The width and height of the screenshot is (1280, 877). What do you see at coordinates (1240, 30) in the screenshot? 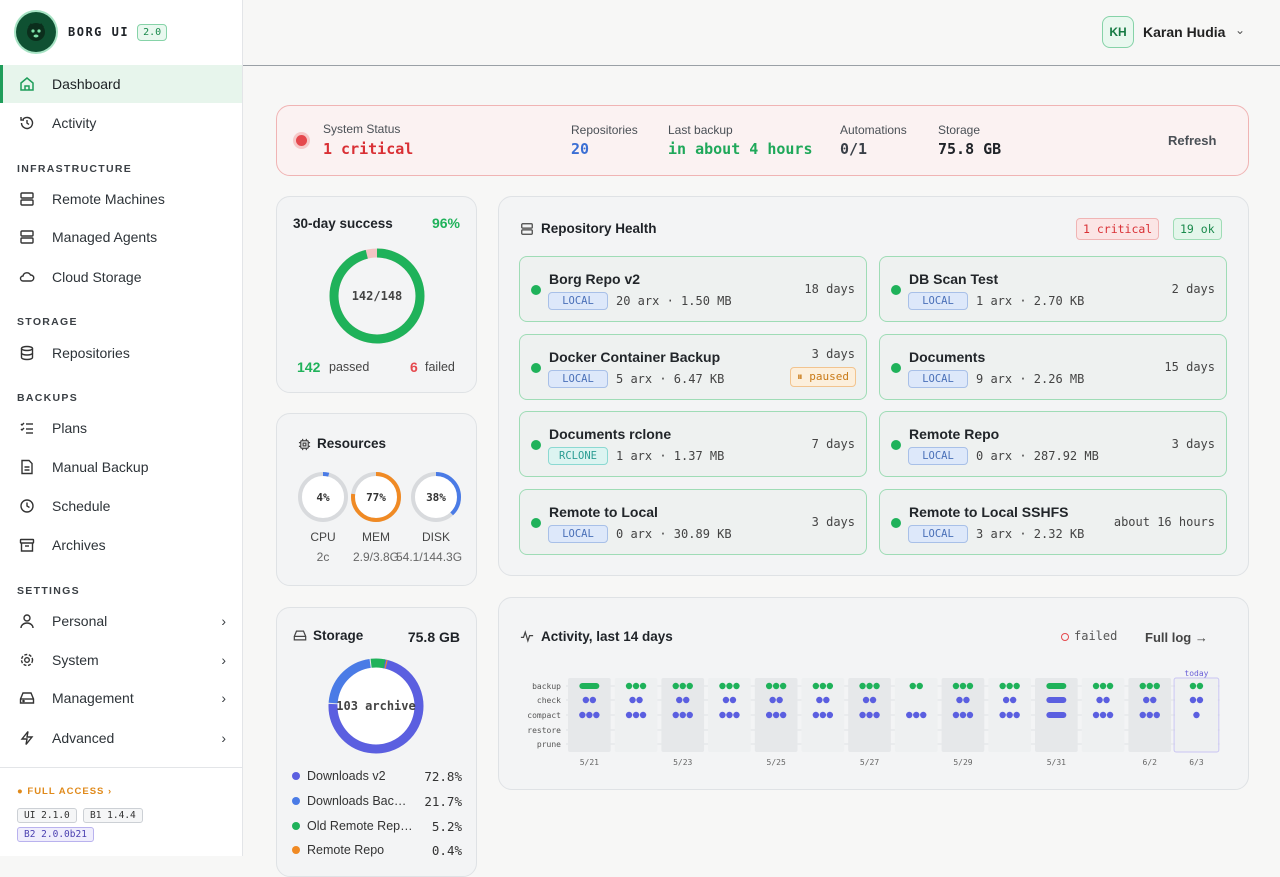
I see `chevron-down-icon: ⌄` at bounding box center [1240, 30].